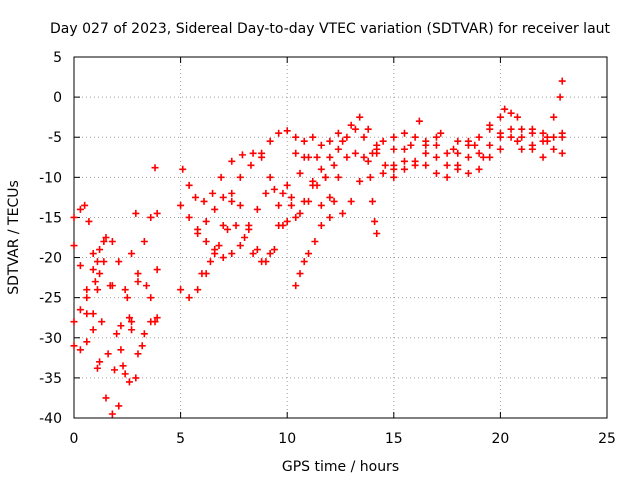 This screenshot has width=640, height=480. What do you see at coordinates (287, 439) in the screenshot?
I see `x-tick-label: 10` at bounding box center [287, 439].